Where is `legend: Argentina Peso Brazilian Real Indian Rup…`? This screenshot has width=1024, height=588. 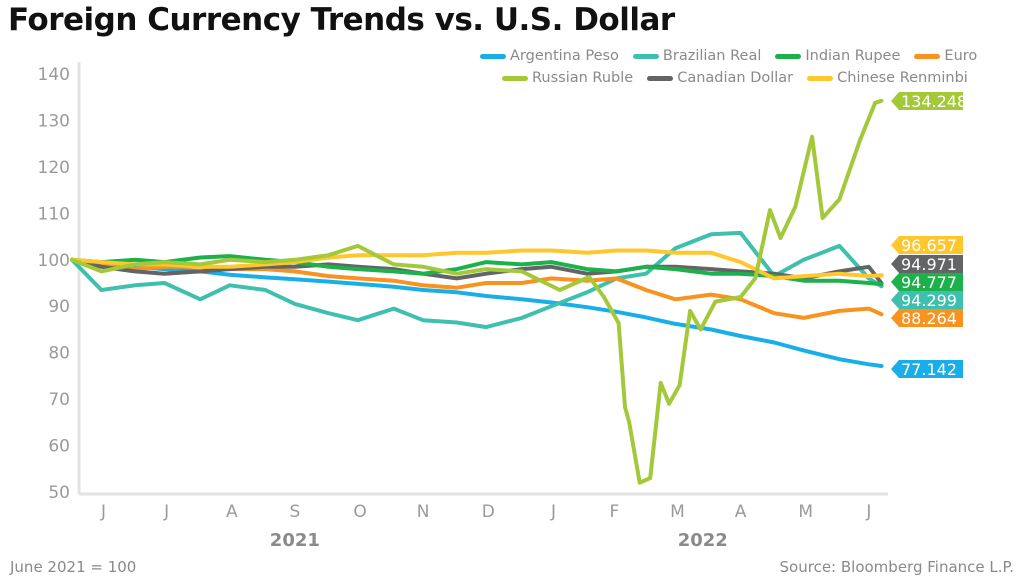 legend: Argentina Peso Brazilian Real Indian Rup… is located at coordinates (750, 70).